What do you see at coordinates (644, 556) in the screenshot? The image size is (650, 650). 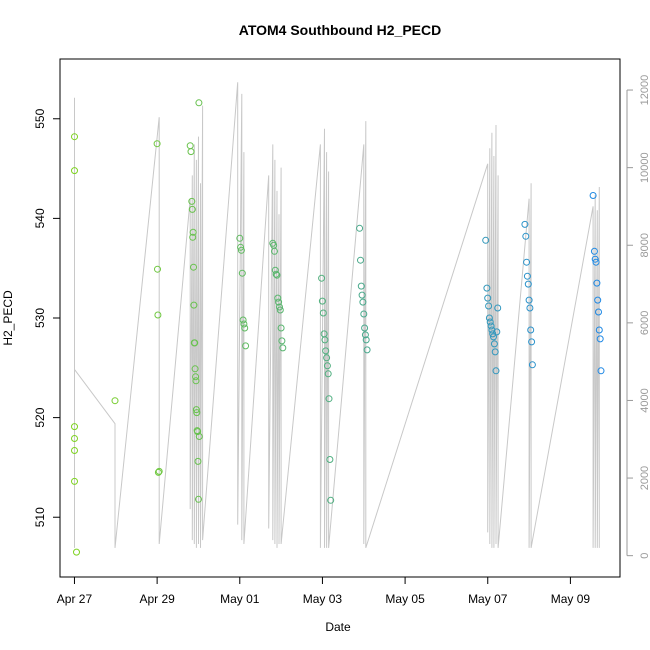 I see `right-tick-label: 0` at bounding box center [644, 556].